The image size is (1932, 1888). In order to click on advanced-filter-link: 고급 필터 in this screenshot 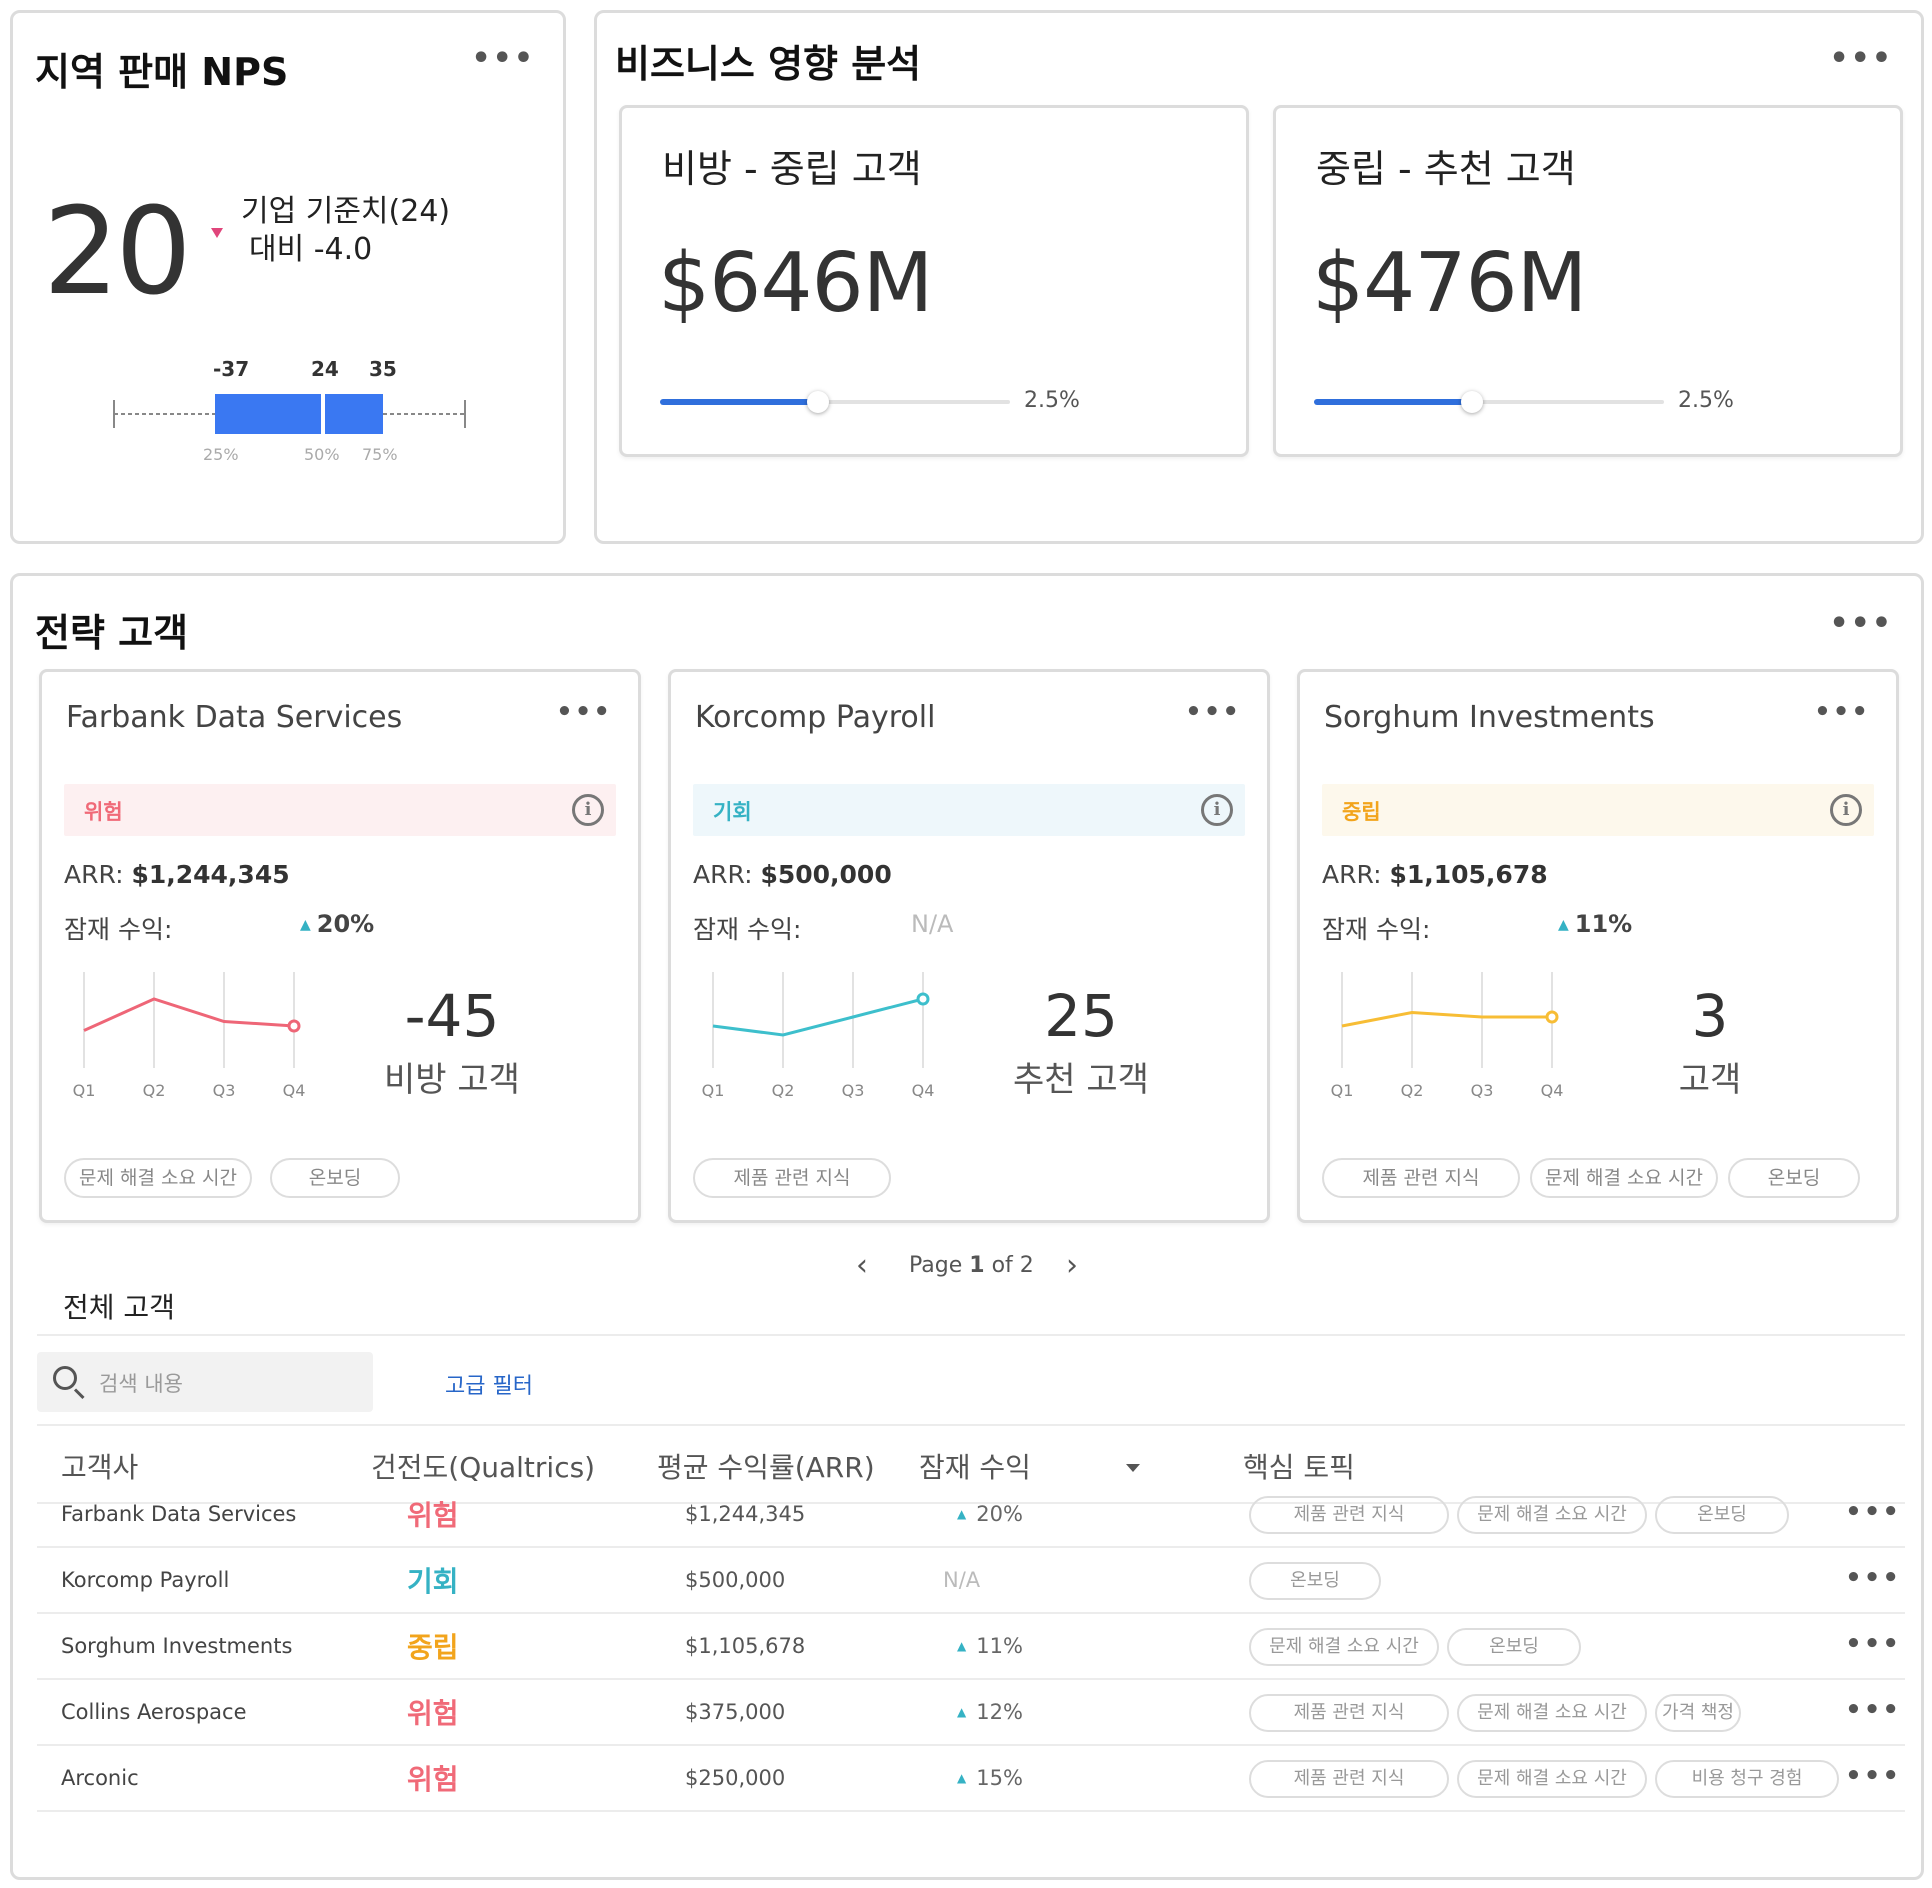, I will do `click(489, 1386)`.